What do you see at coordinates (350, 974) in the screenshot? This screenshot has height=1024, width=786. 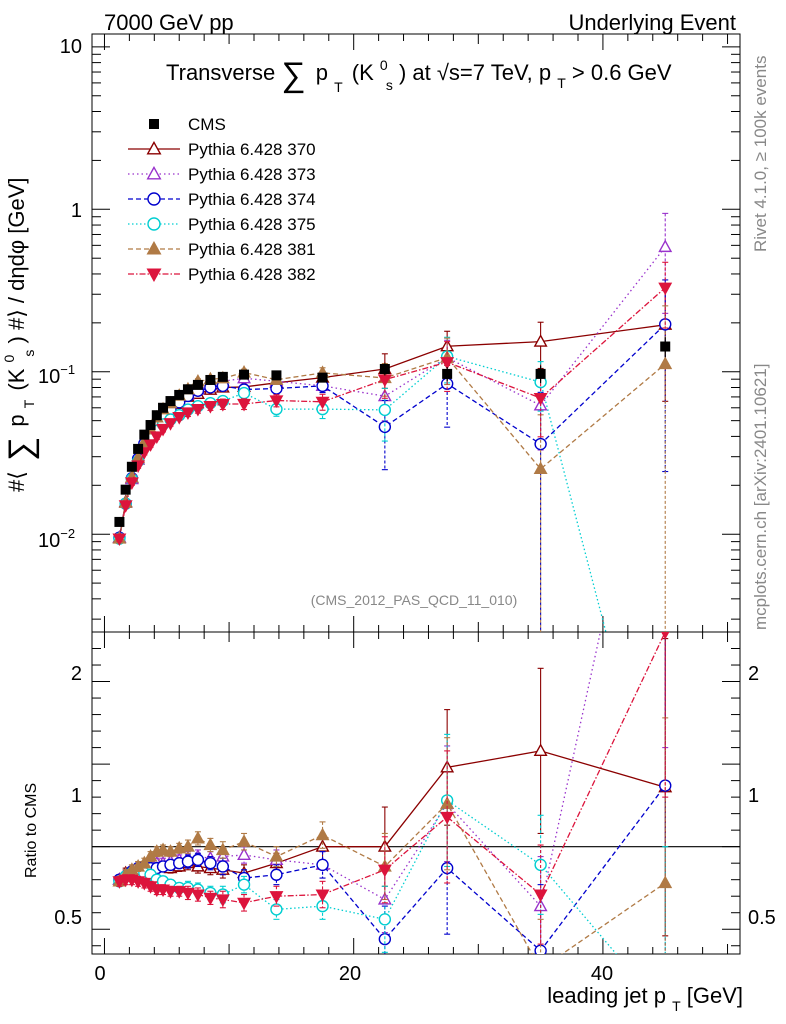 I see `x-tick-label-20: 20` at bounding box center [350, 974].